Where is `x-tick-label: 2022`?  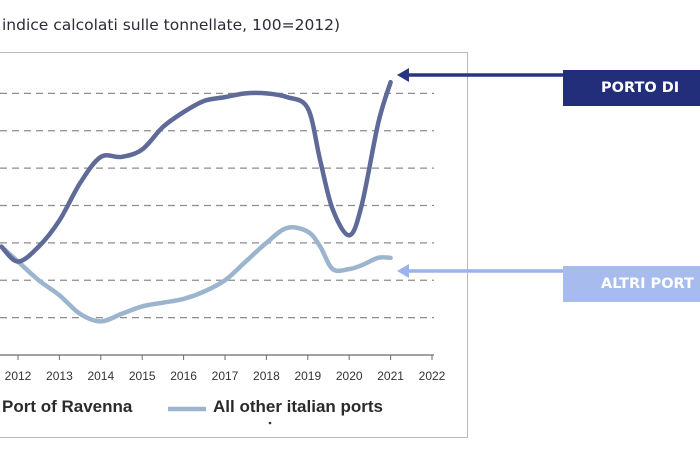 x-tick-label: 2022 is located at coordinates (432, 376).